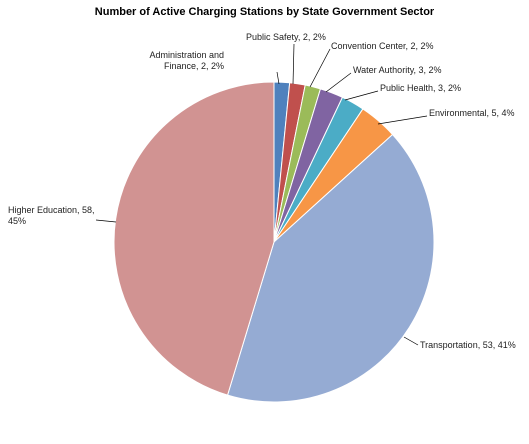 This screenshot has width=529, height=444. What do you see at coordinates (186, 55) in the screenshot?
I see `slice-label-line: Administration and` at bounding box center [186, 55].